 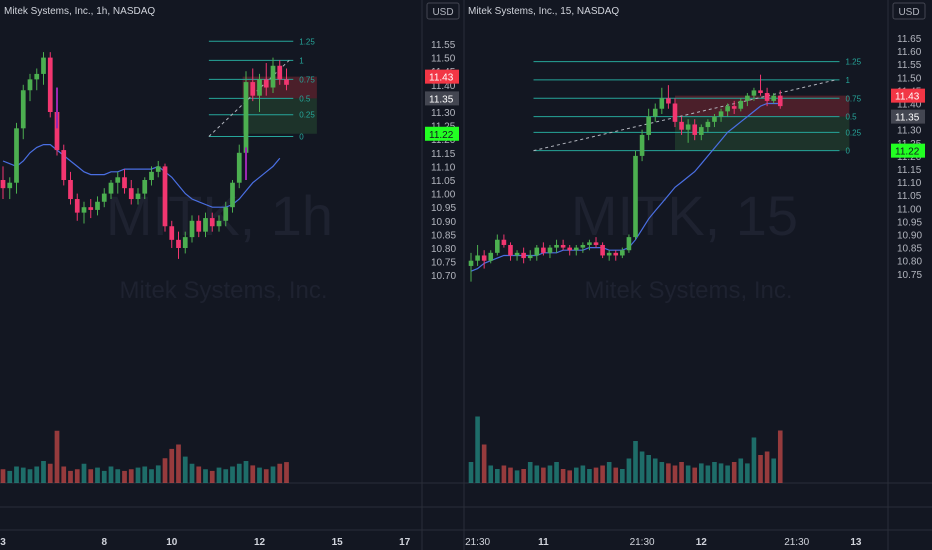 What do you see at coordinates (847, 151) in the screenshot?
I see `fib-level-label: 0` at bounding box center [847, 151].